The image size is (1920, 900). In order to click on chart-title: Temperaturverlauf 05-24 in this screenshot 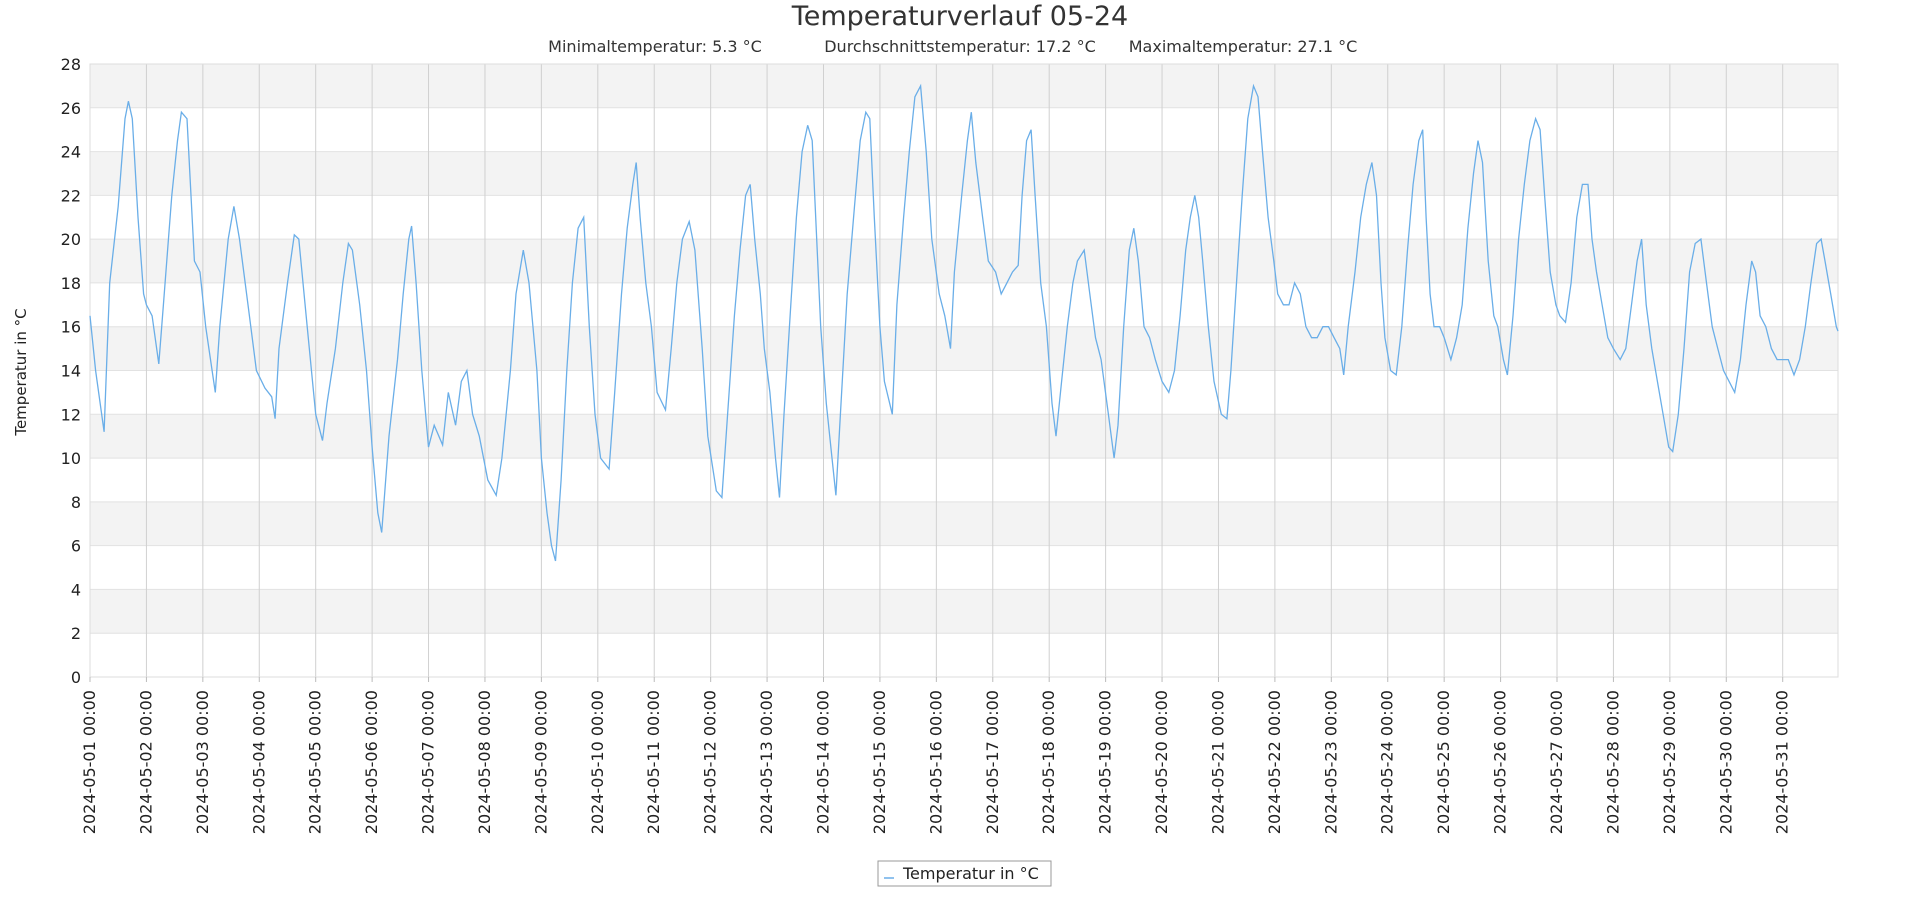, I will do `click(959, 16)`.